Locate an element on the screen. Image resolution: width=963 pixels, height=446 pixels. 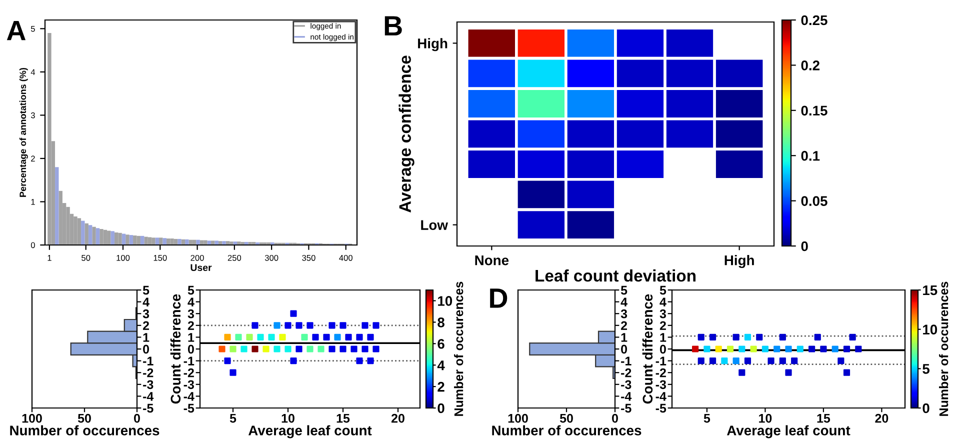
x-tick-label: 0 is located at coordinates (137, 418).